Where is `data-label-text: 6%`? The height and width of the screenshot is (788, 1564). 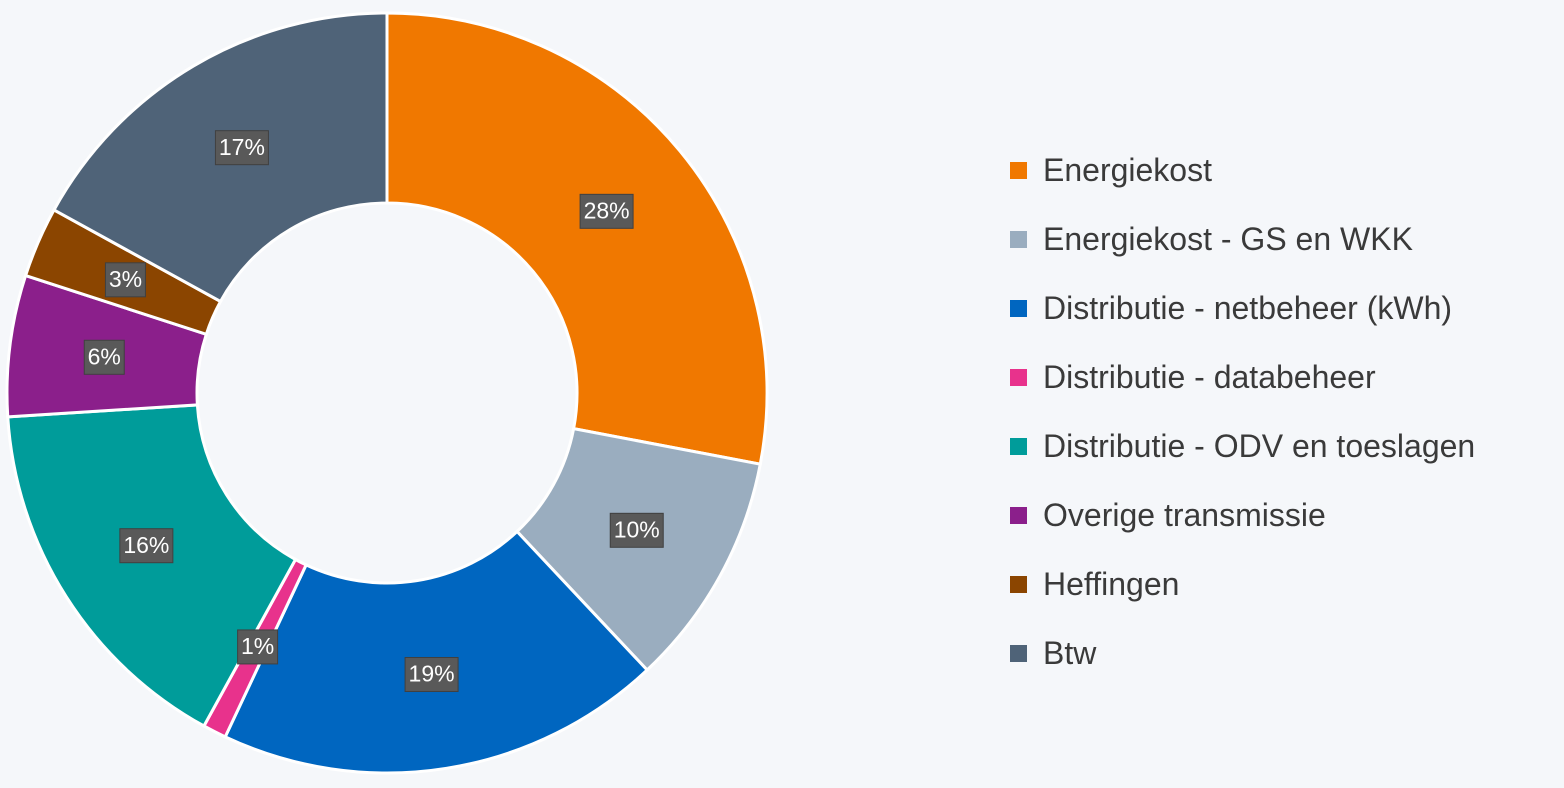
data-label-text: 6% is located at coordinates (104, 356).